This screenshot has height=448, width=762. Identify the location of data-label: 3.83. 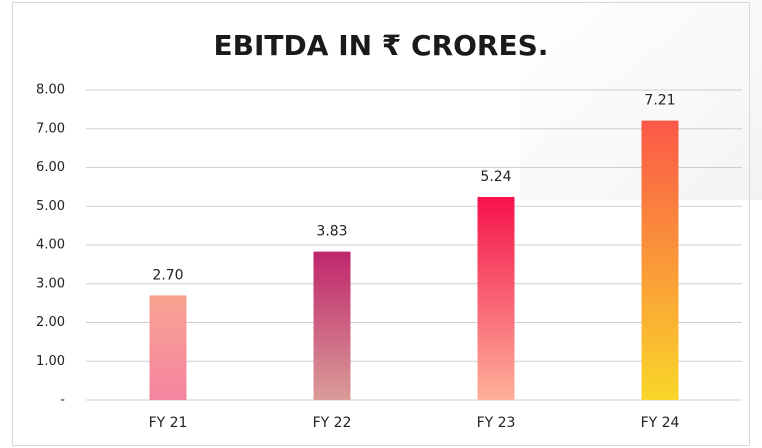
(331, 232).